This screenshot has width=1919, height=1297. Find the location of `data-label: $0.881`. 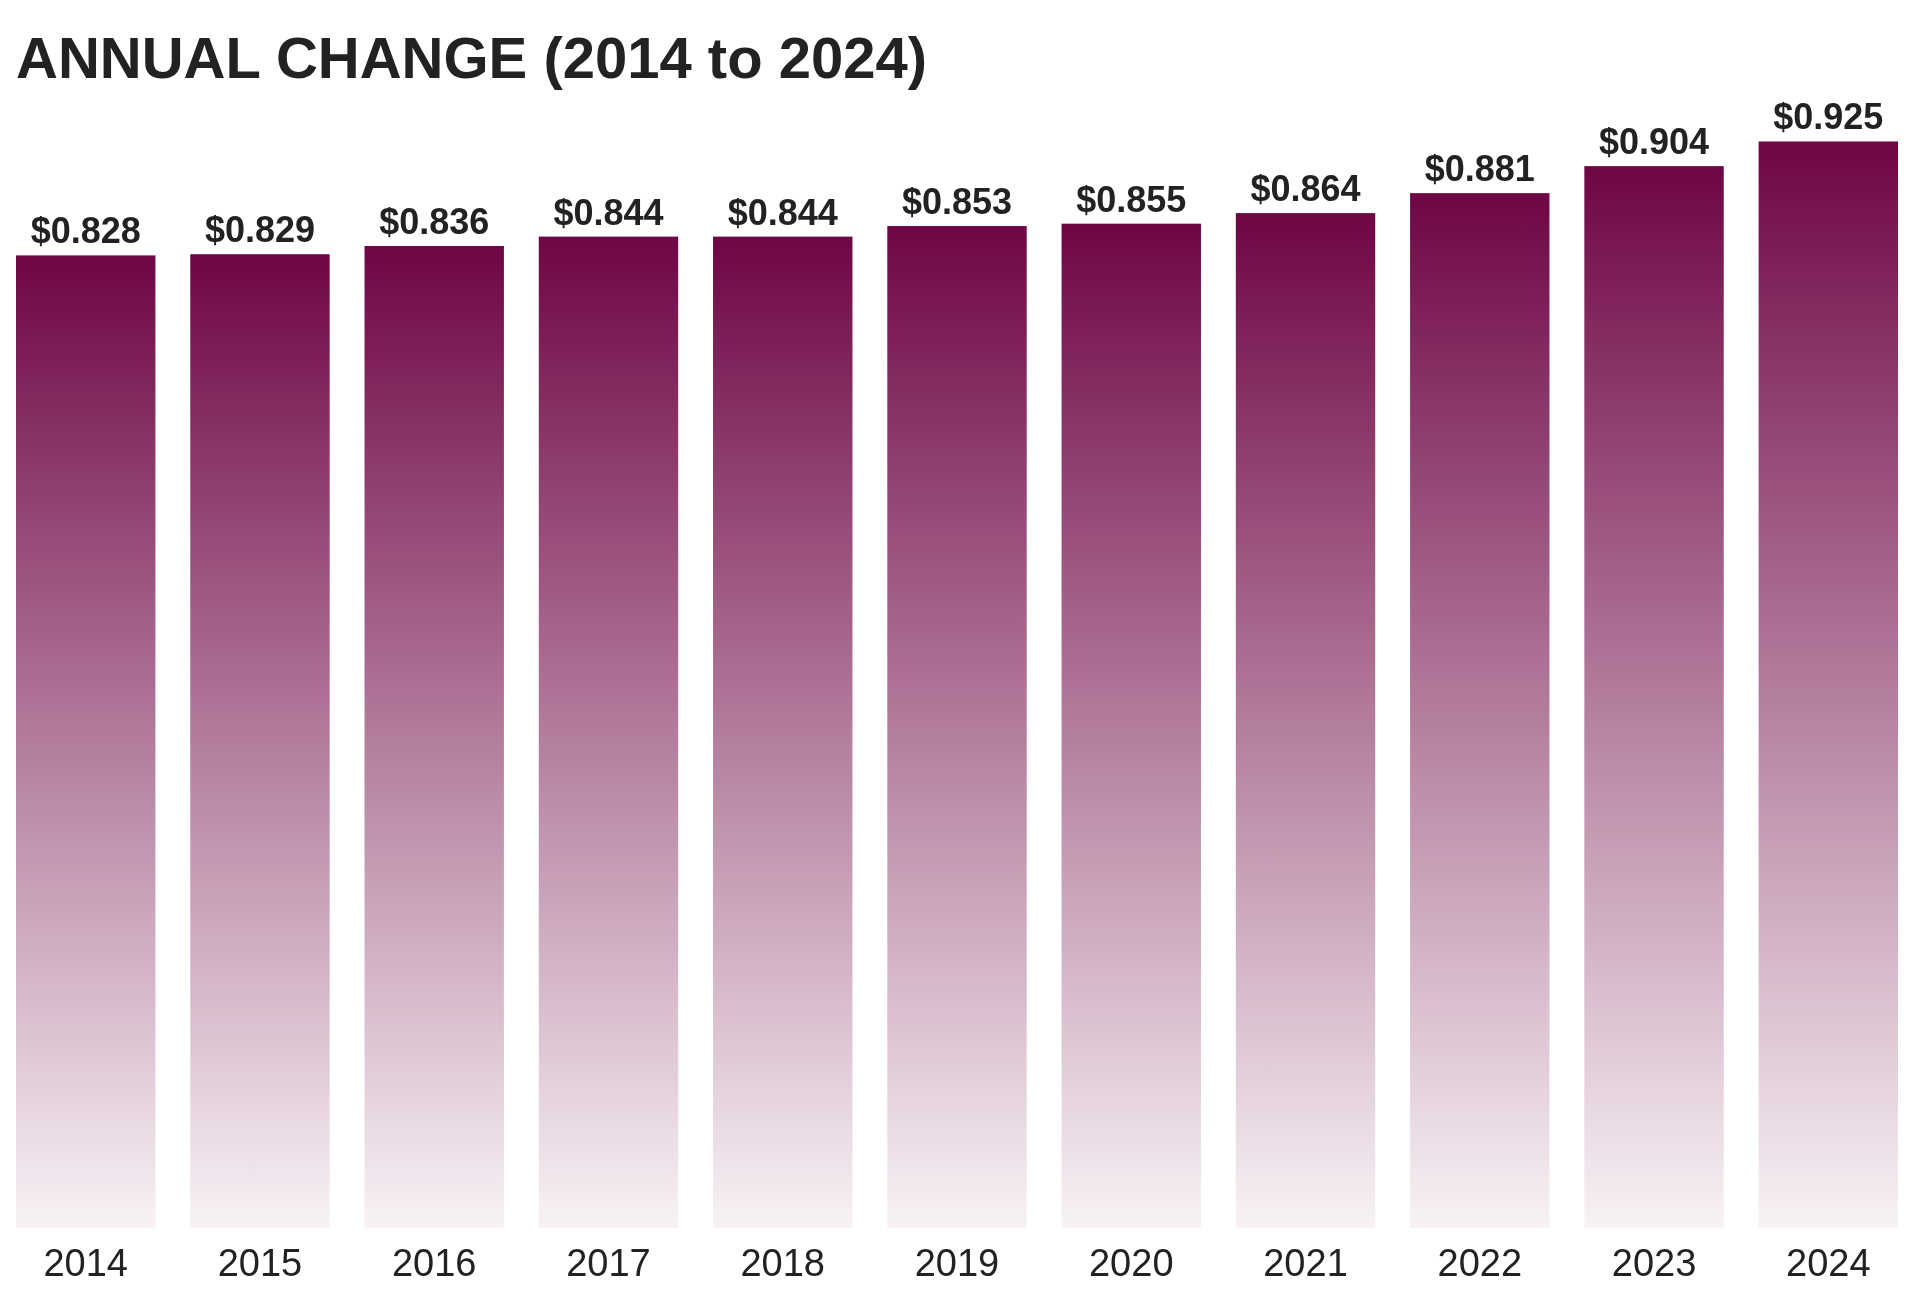

data-label: $0.881 is located at coordinates (1479, 169).